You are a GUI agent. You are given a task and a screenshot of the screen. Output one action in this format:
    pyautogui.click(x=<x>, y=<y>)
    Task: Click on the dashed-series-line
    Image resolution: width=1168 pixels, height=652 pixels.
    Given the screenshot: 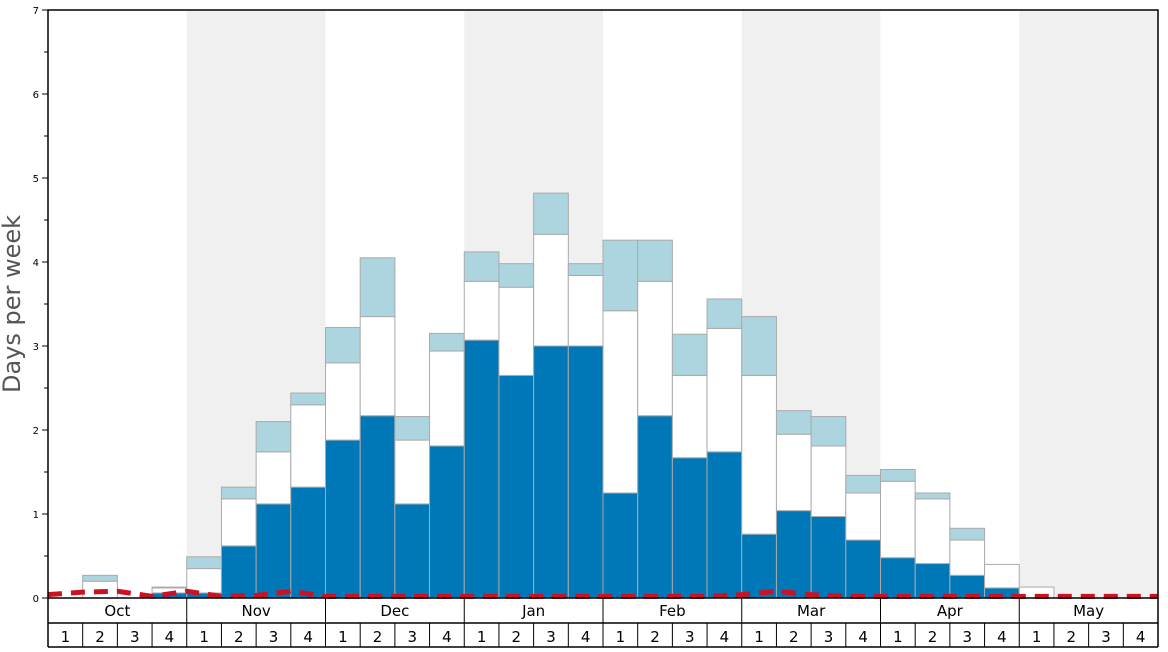 What is the action you would take?
    pyautogui.click(x=602, y=593)
    